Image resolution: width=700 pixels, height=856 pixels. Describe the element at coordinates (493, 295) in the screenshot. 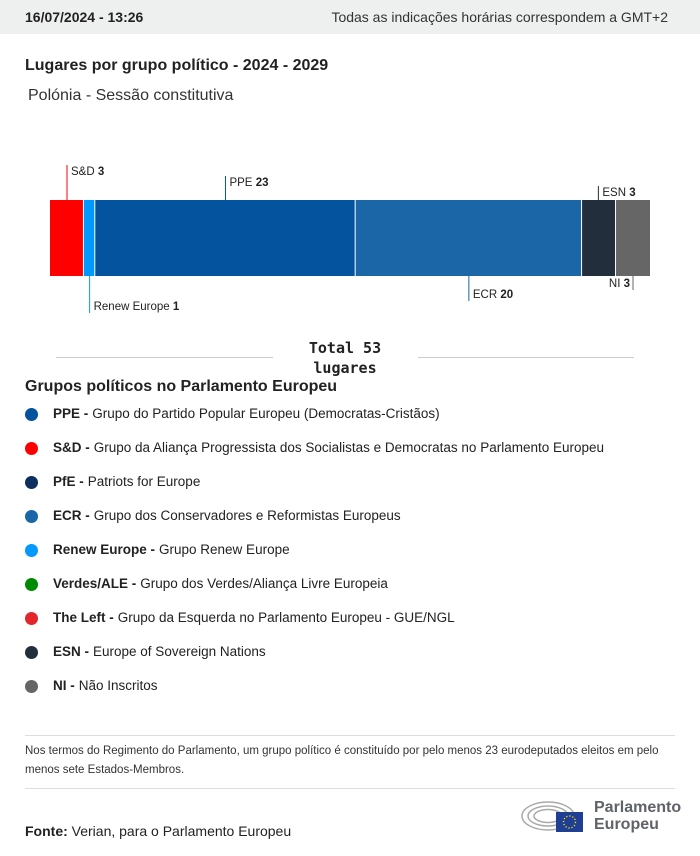

I see `data-label: ECR 20` at that location.